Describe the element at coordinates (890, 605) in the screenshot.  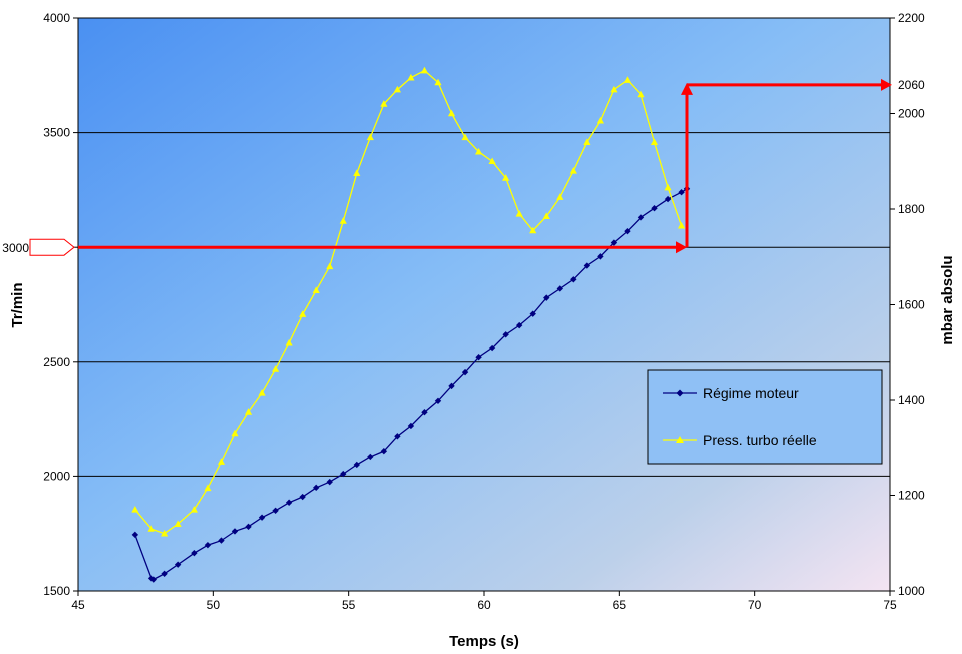
I see `x-tick-label: 75` at that location.